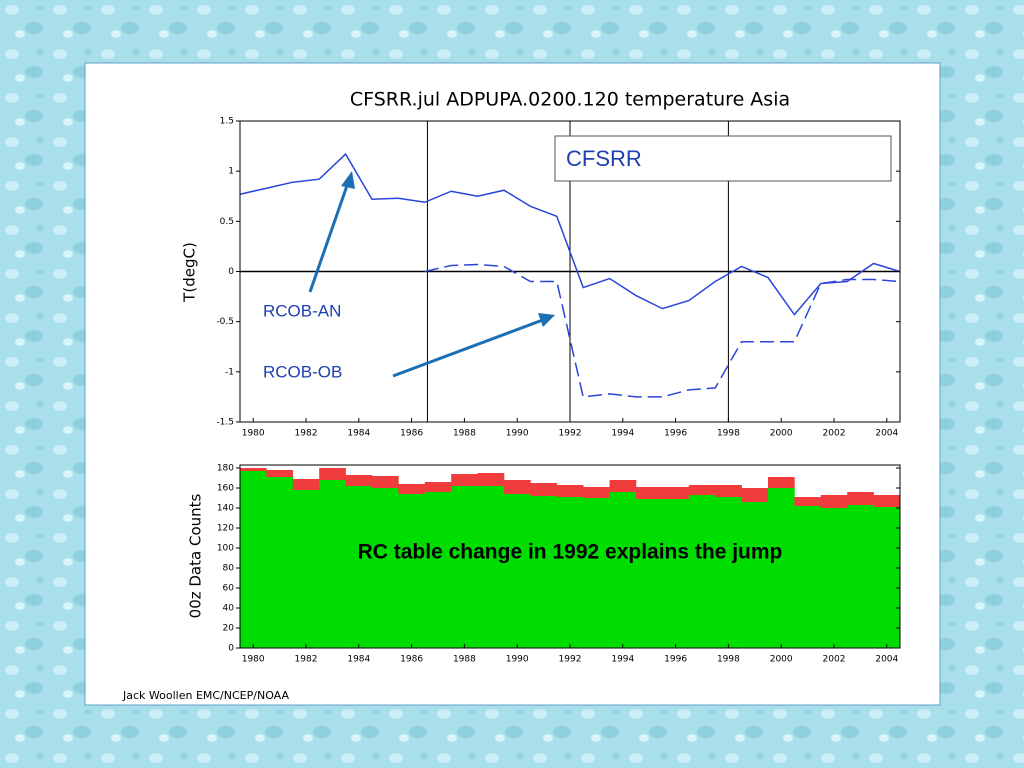  I want to click on y-tick-label: 0, so click(231, 272).